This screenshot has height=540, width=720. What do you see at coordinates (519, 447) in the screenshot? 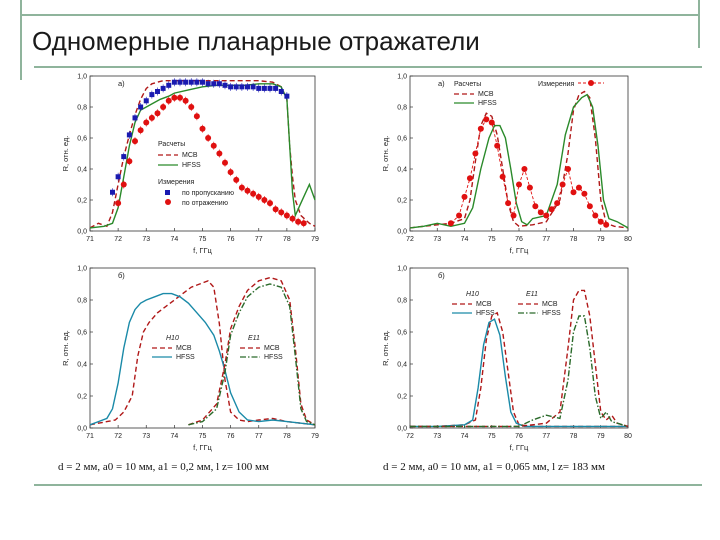
I see `x-axis-label: f, ГГц` at bounding box center [519, 447].